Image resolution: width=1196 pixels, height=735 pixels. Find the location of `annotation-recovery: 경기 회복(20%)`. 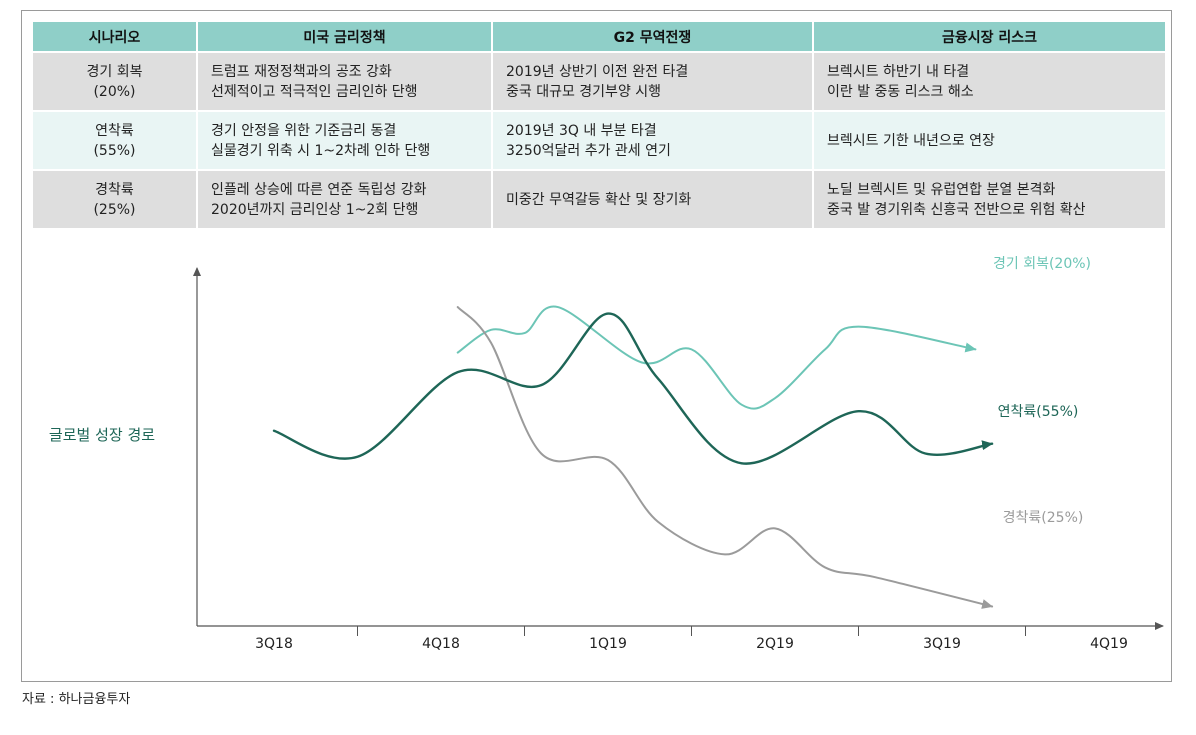

annotation-recovery: 경기 회복(20%) is located at coordinates (1042, 264).